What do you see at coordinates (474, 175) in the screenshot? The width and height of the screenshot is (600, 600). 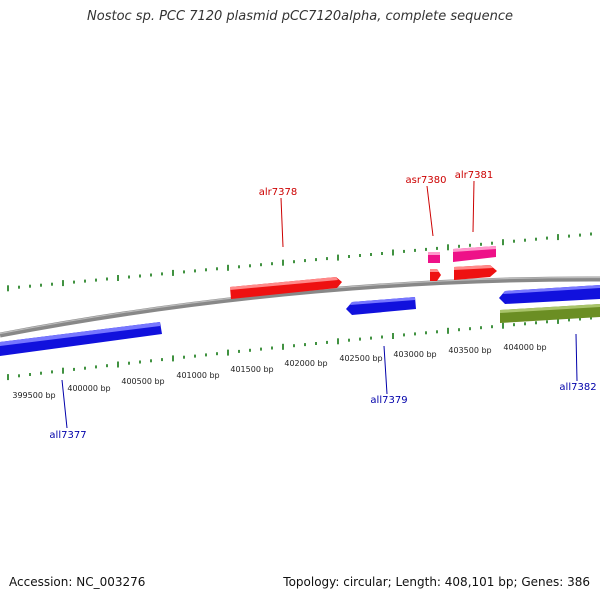 I see `gene-label-alr7381: alr7381` at bounding box center [474, 175].